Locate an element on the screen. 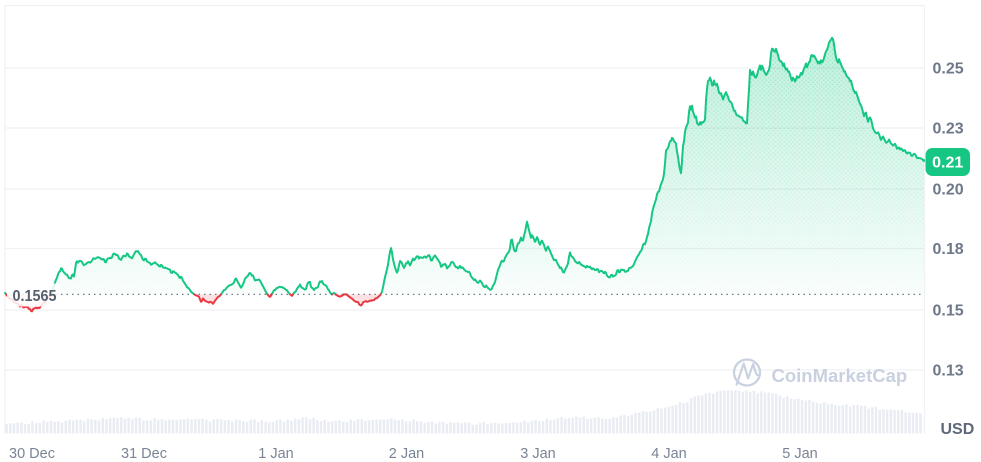 The width and height of the screenshot is (981, 462). svg-text: 0.20 is located at coordinates (948, 190).